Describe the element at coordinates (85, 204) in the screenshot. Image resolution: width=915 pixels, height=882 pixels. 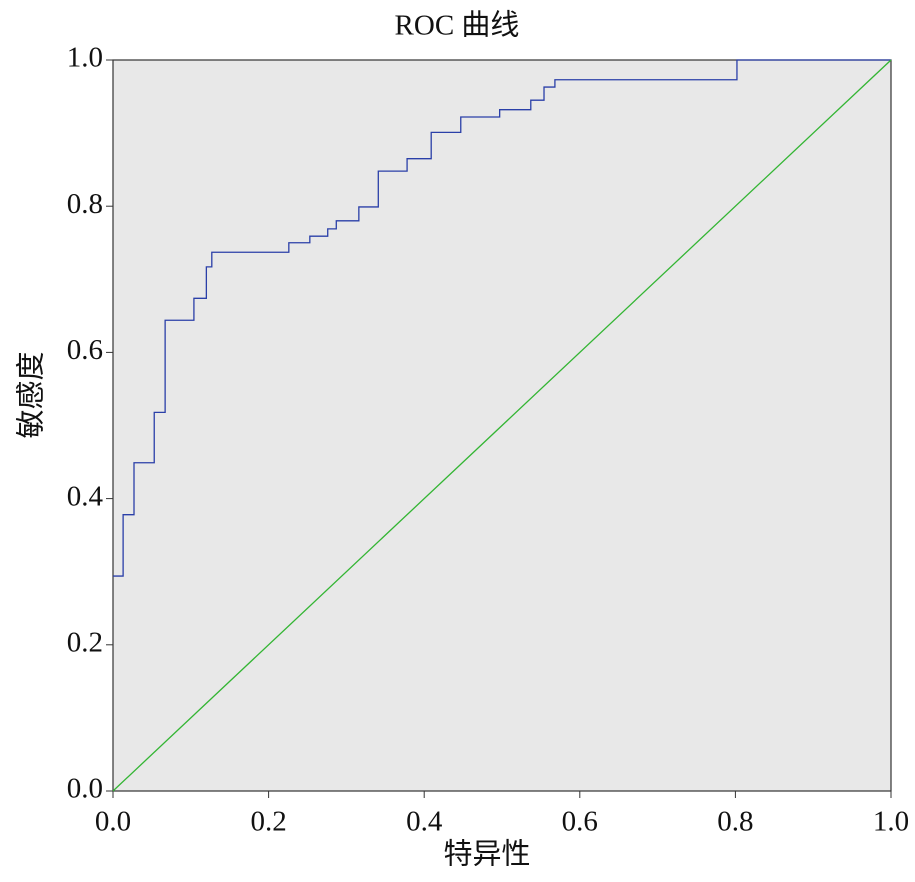
I see `y-tick-label: 0.8` at that location.